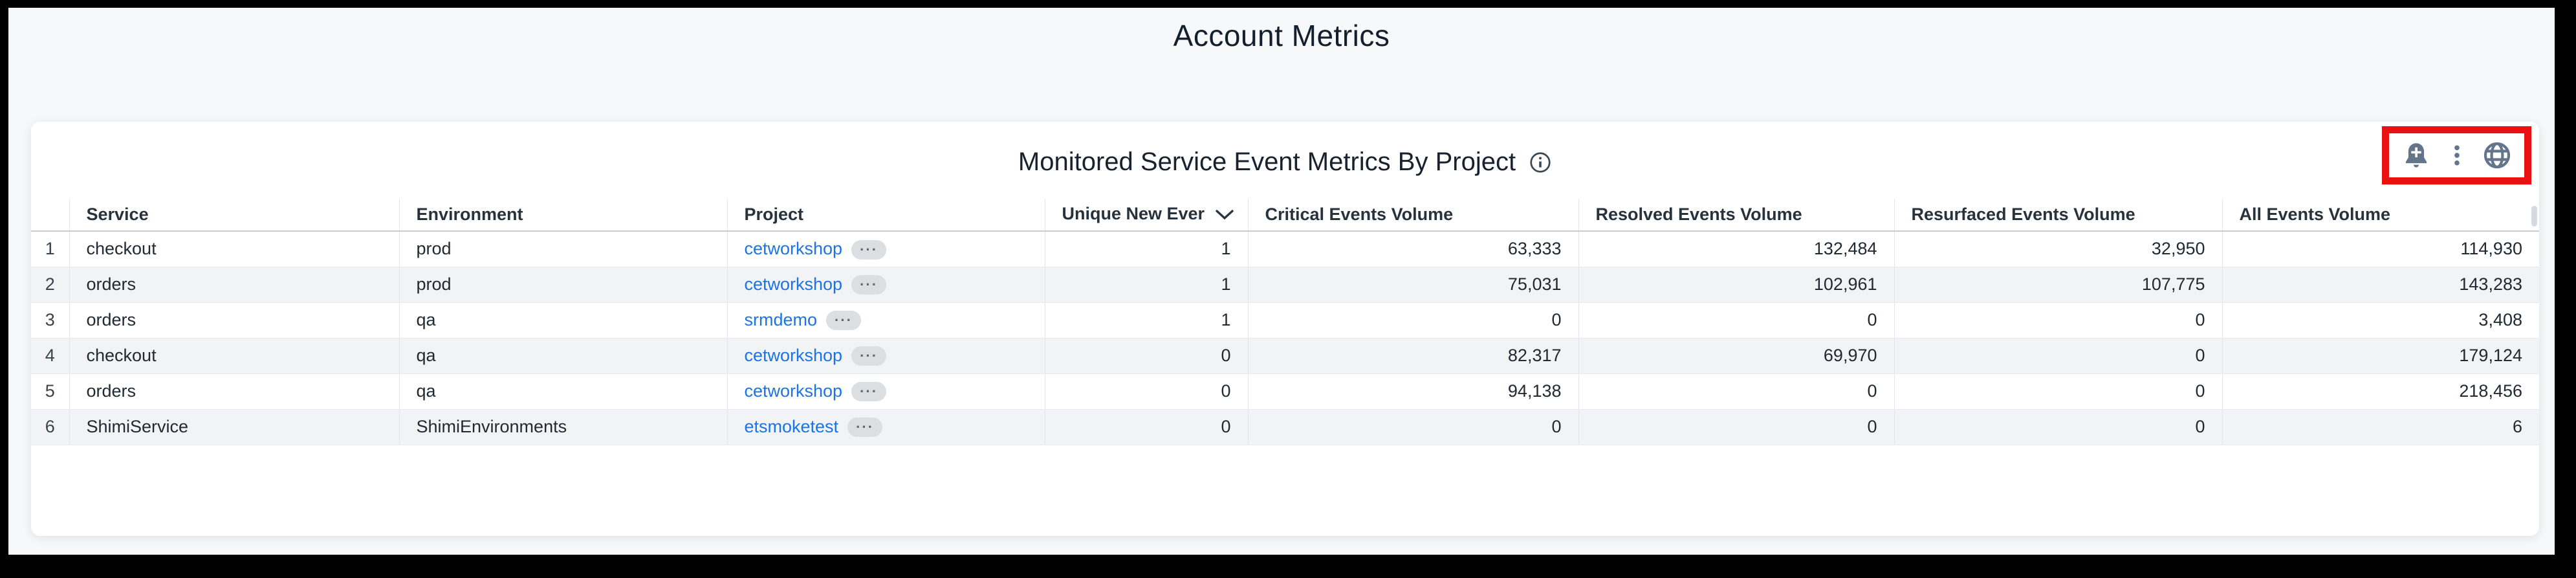 This screenshot has width=2576, height=578. What do you see at coordinates (2058, 215) in the screenshot?
I see `header-resurfaced: Resurfaced Events Volume` at bounding box center [2058, 215].